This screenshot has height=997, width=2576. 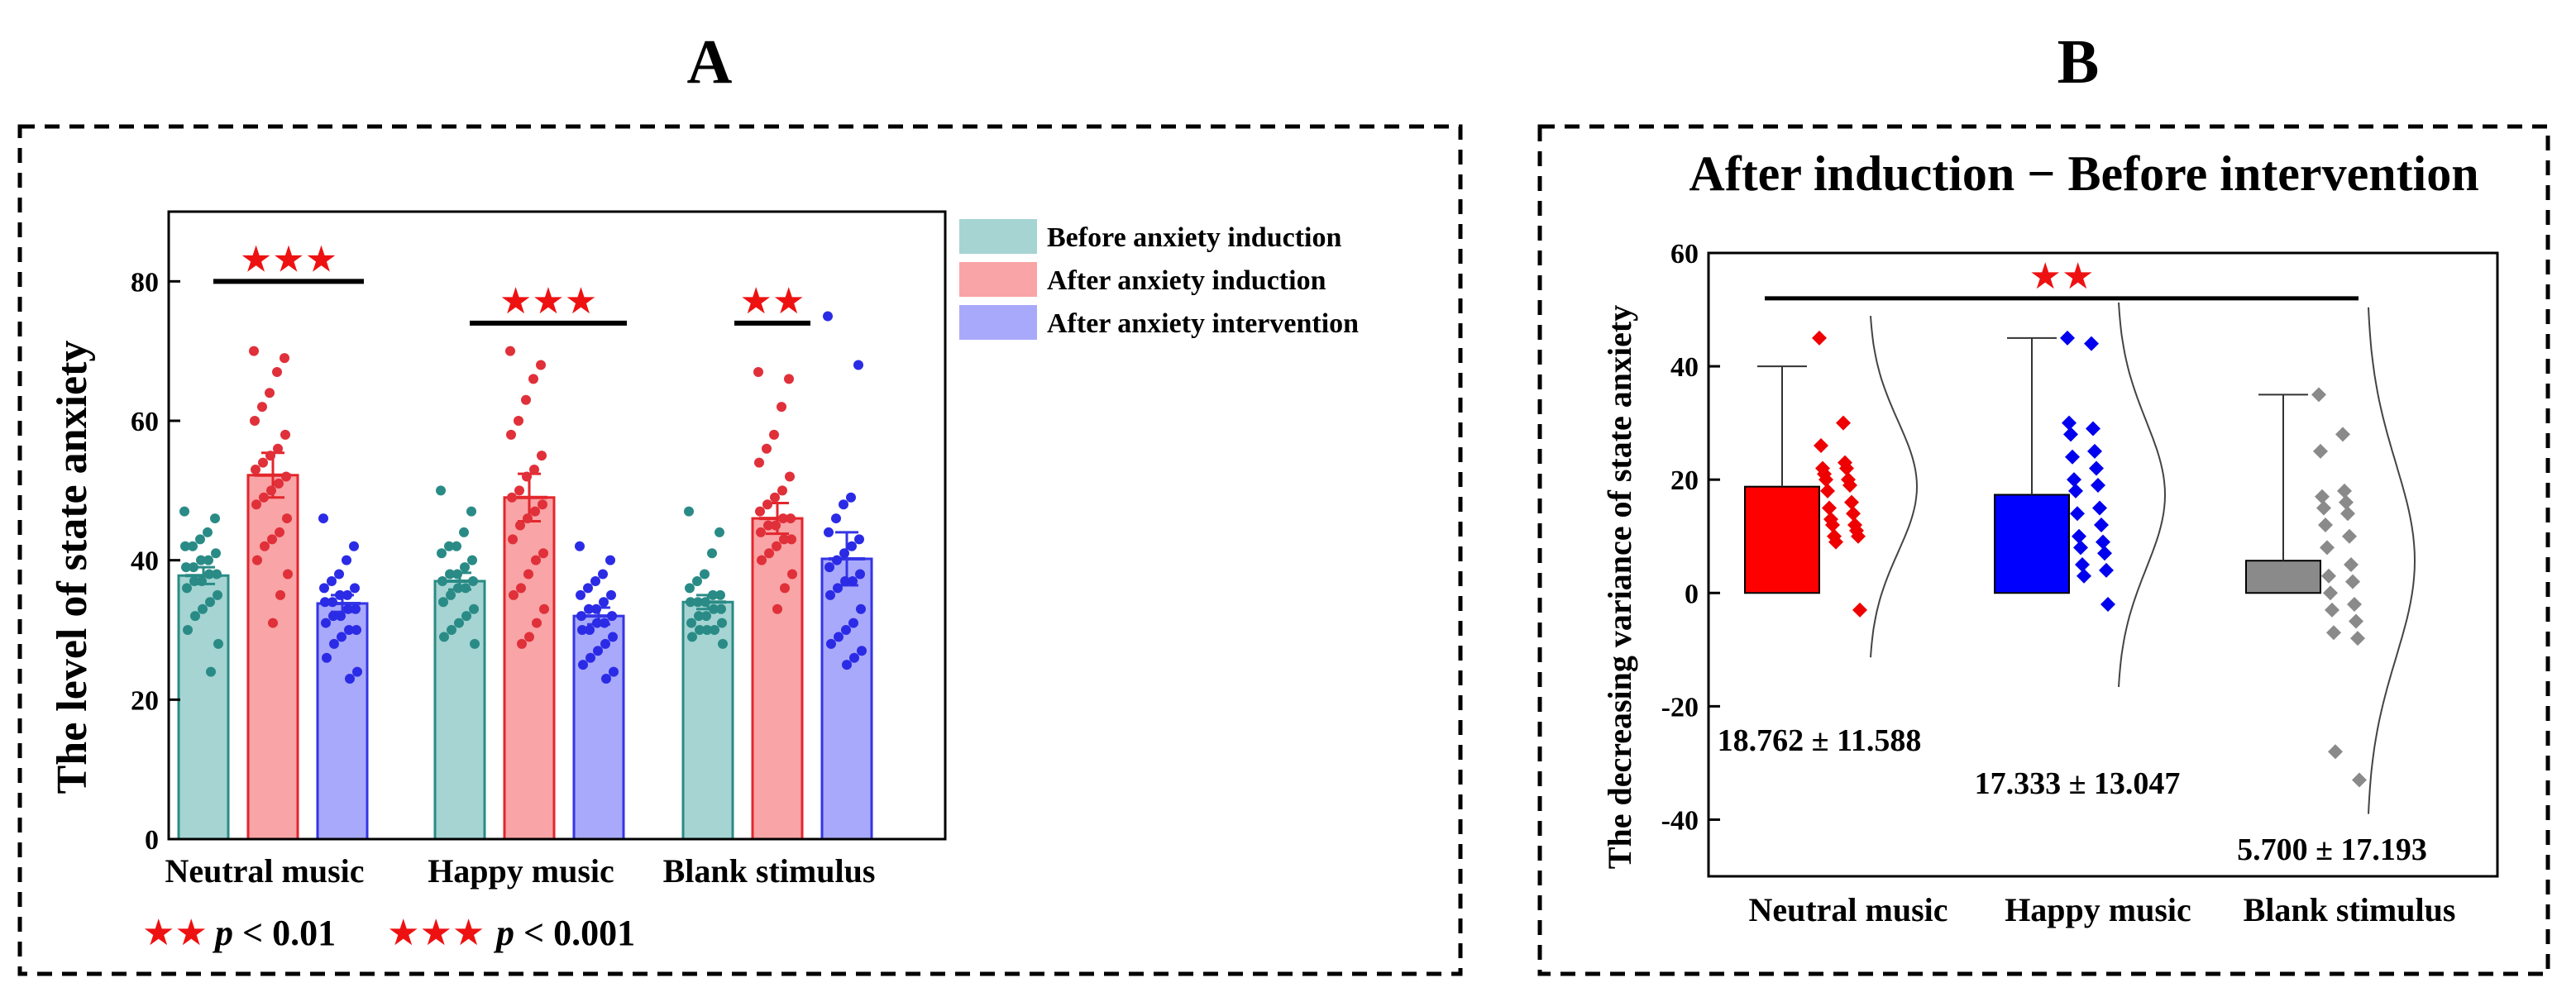 What do you see at coordinates (72, 567) in the screenshot?
I see `chart-a-ylabel: The level of state anxiety` at bounding box center [72, 567].